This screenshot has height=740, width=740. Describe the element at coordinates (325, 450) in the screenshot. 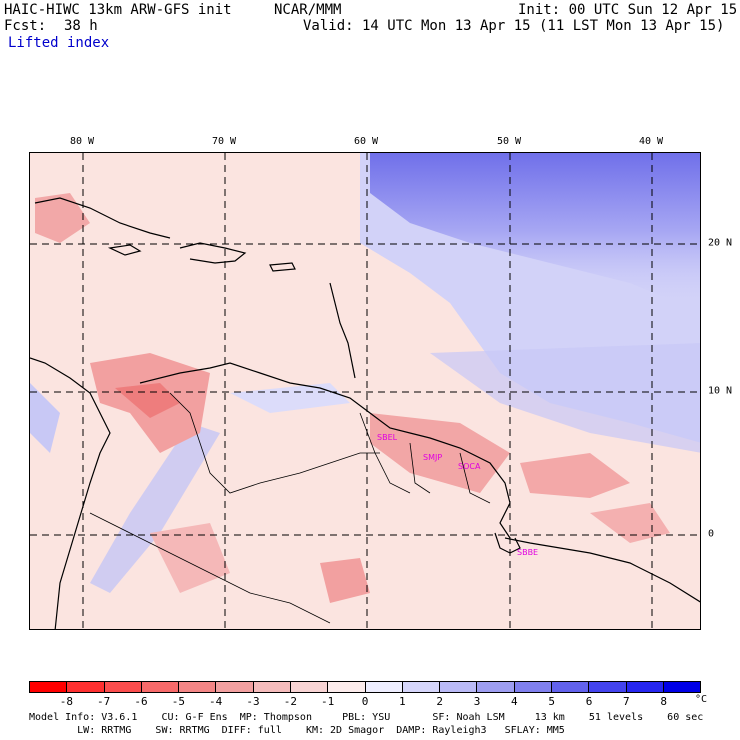

I see `coast-venezuela` at that location.